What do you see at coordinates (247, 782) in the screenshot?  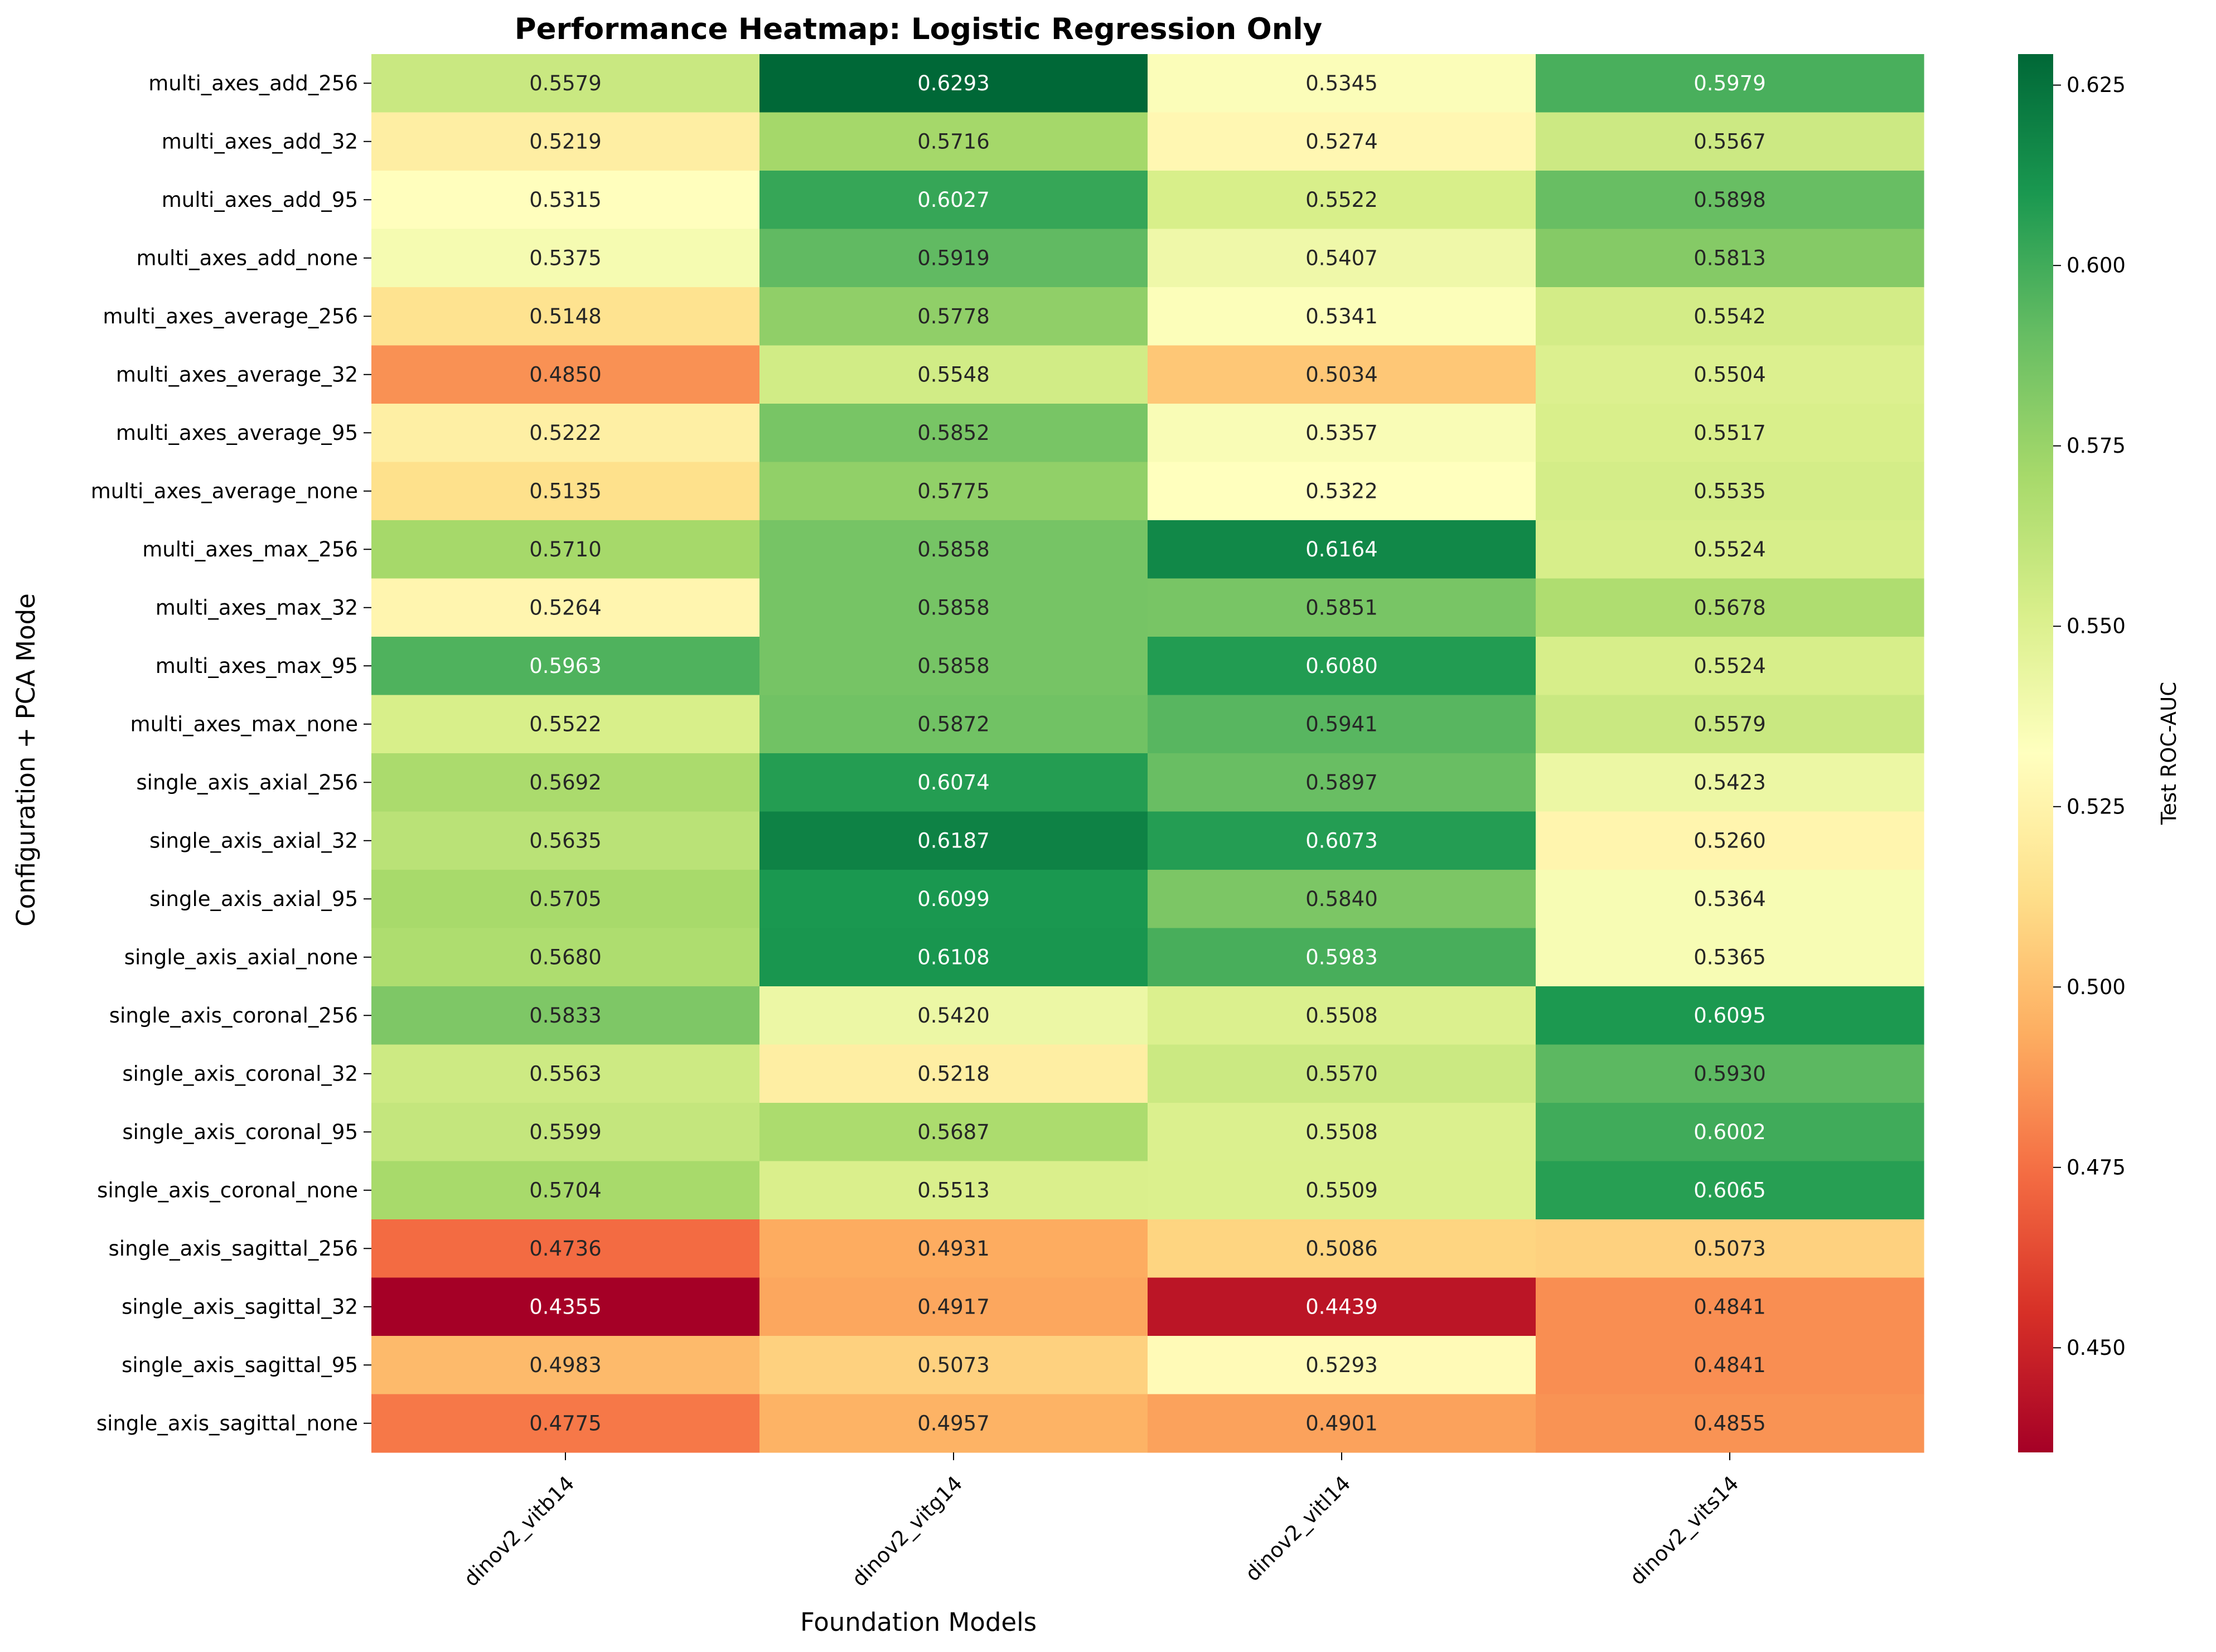 I see `y-tick-label: single_axis_axial_256` at bounding box center [247, 782].